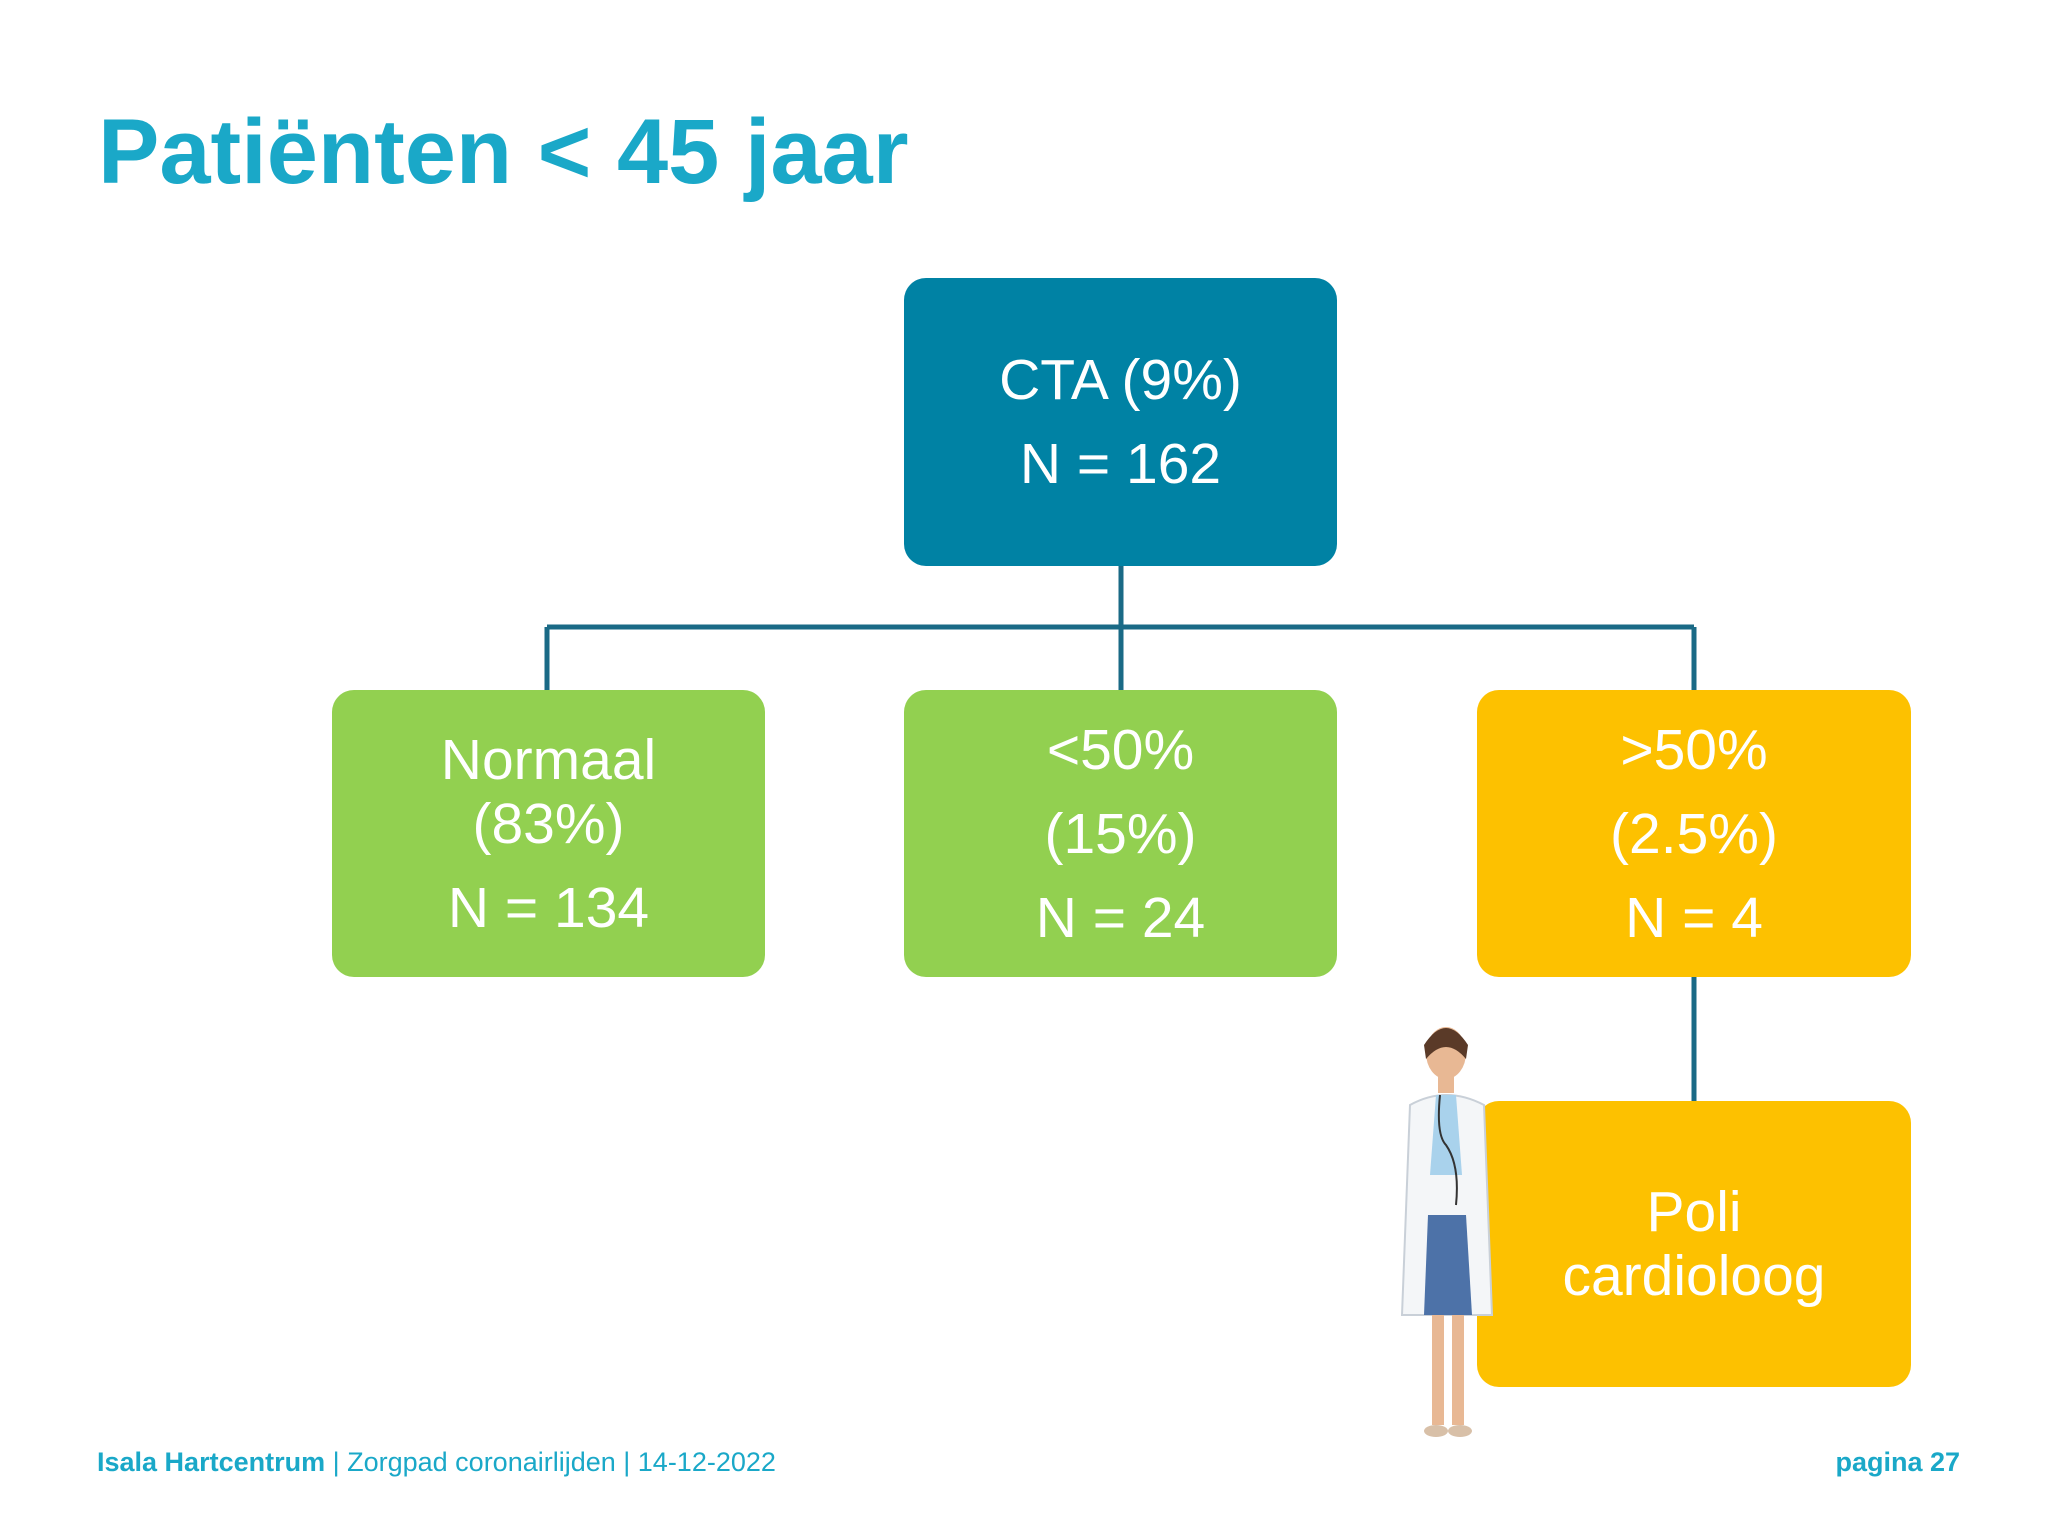  Describe the element at coordinates (548, 759) in the screenshot. I see `node-text: Normaal` at that location.